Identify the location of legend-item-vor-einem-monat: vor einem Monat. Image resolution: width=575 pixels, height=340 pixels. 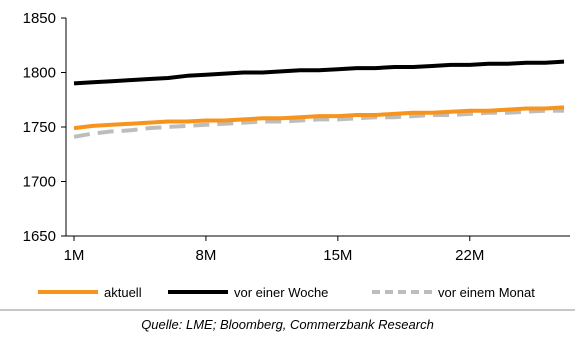
(453, 292).